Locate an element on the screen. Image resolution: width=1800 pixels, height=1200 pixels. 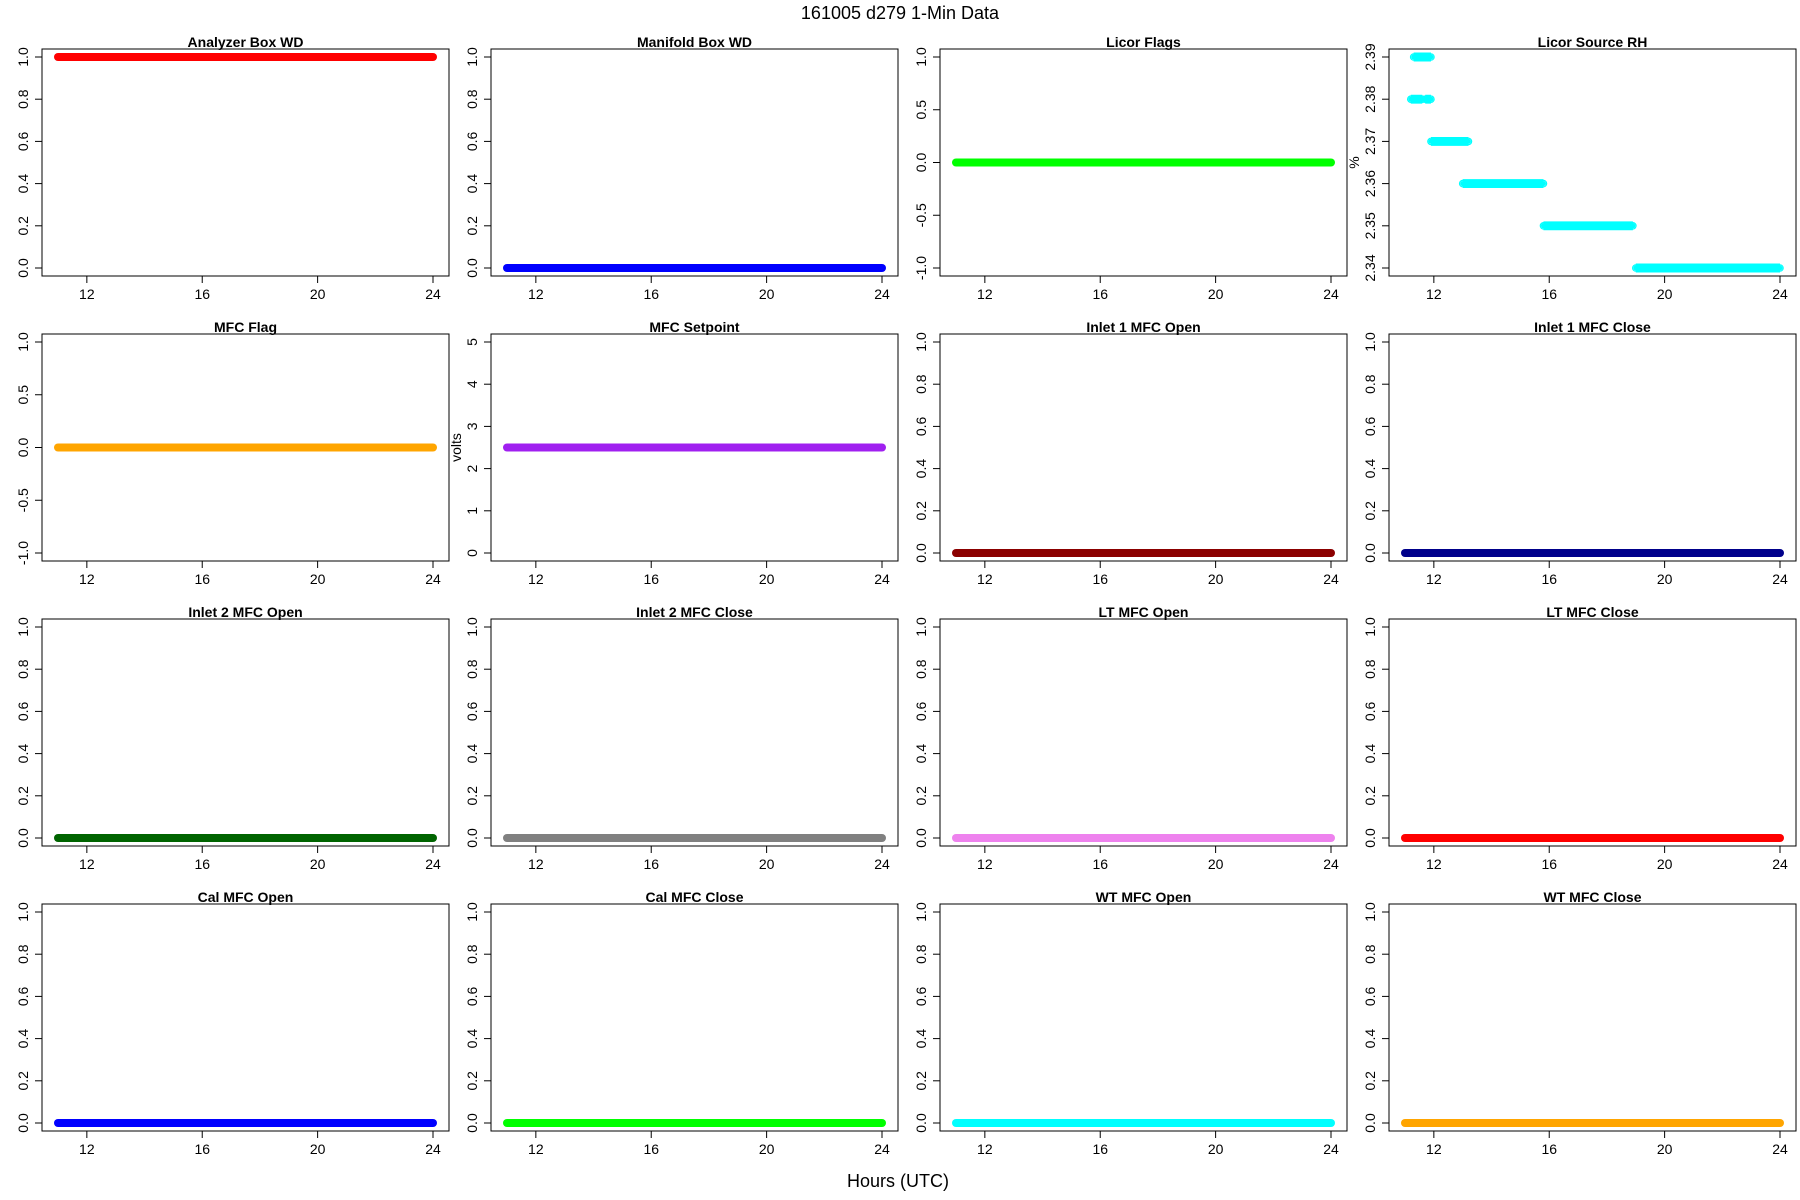
panel-title: Cal MFC Close is located at coordinates (694, 897).